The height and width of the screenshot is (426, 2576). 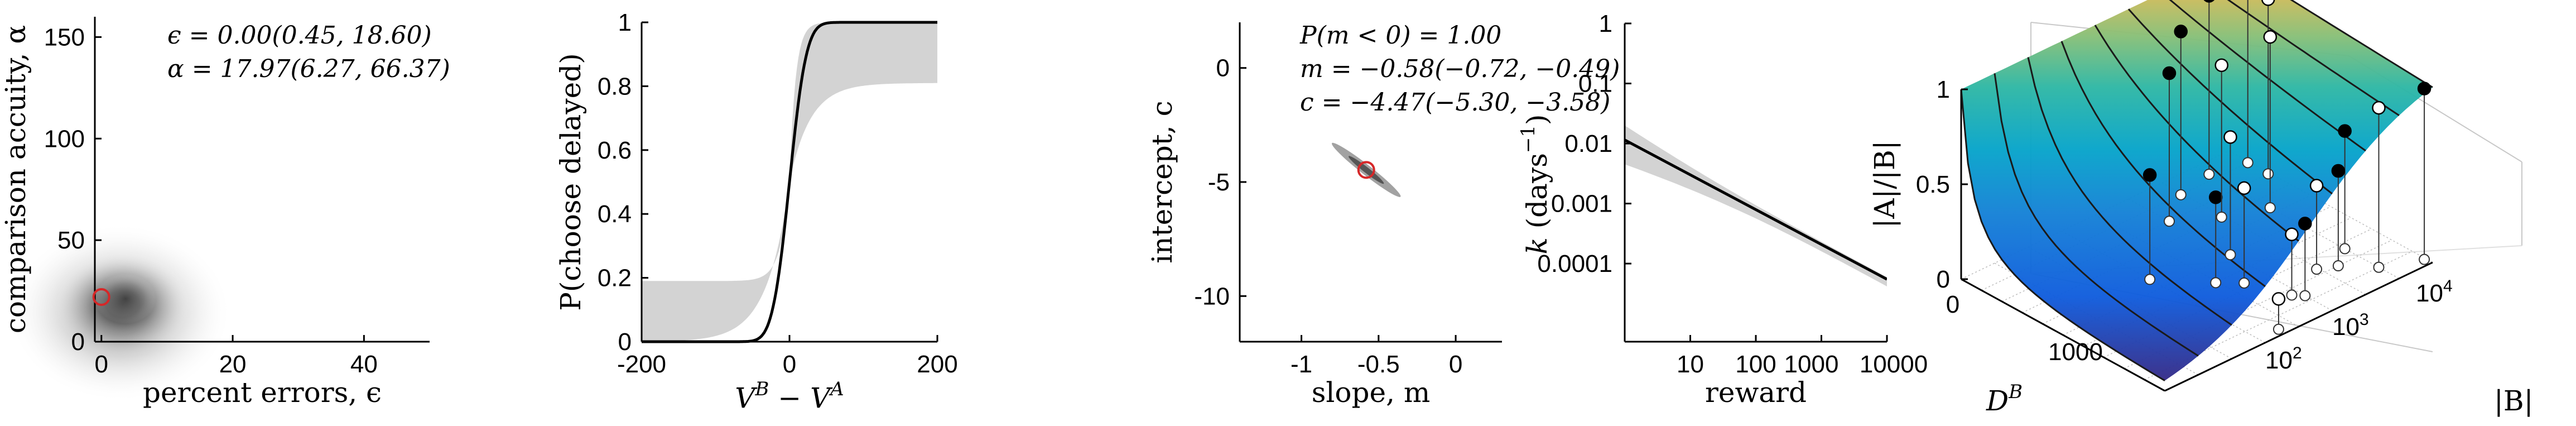 I want to click on x-tick-label: -200, so click(x=642, y=364).